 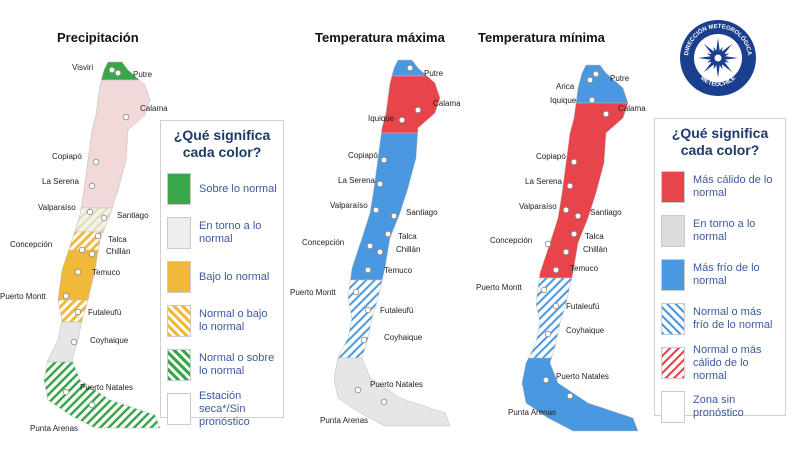 I want to click on map-title: Temperatura máxima, so click(x=380, y=37).